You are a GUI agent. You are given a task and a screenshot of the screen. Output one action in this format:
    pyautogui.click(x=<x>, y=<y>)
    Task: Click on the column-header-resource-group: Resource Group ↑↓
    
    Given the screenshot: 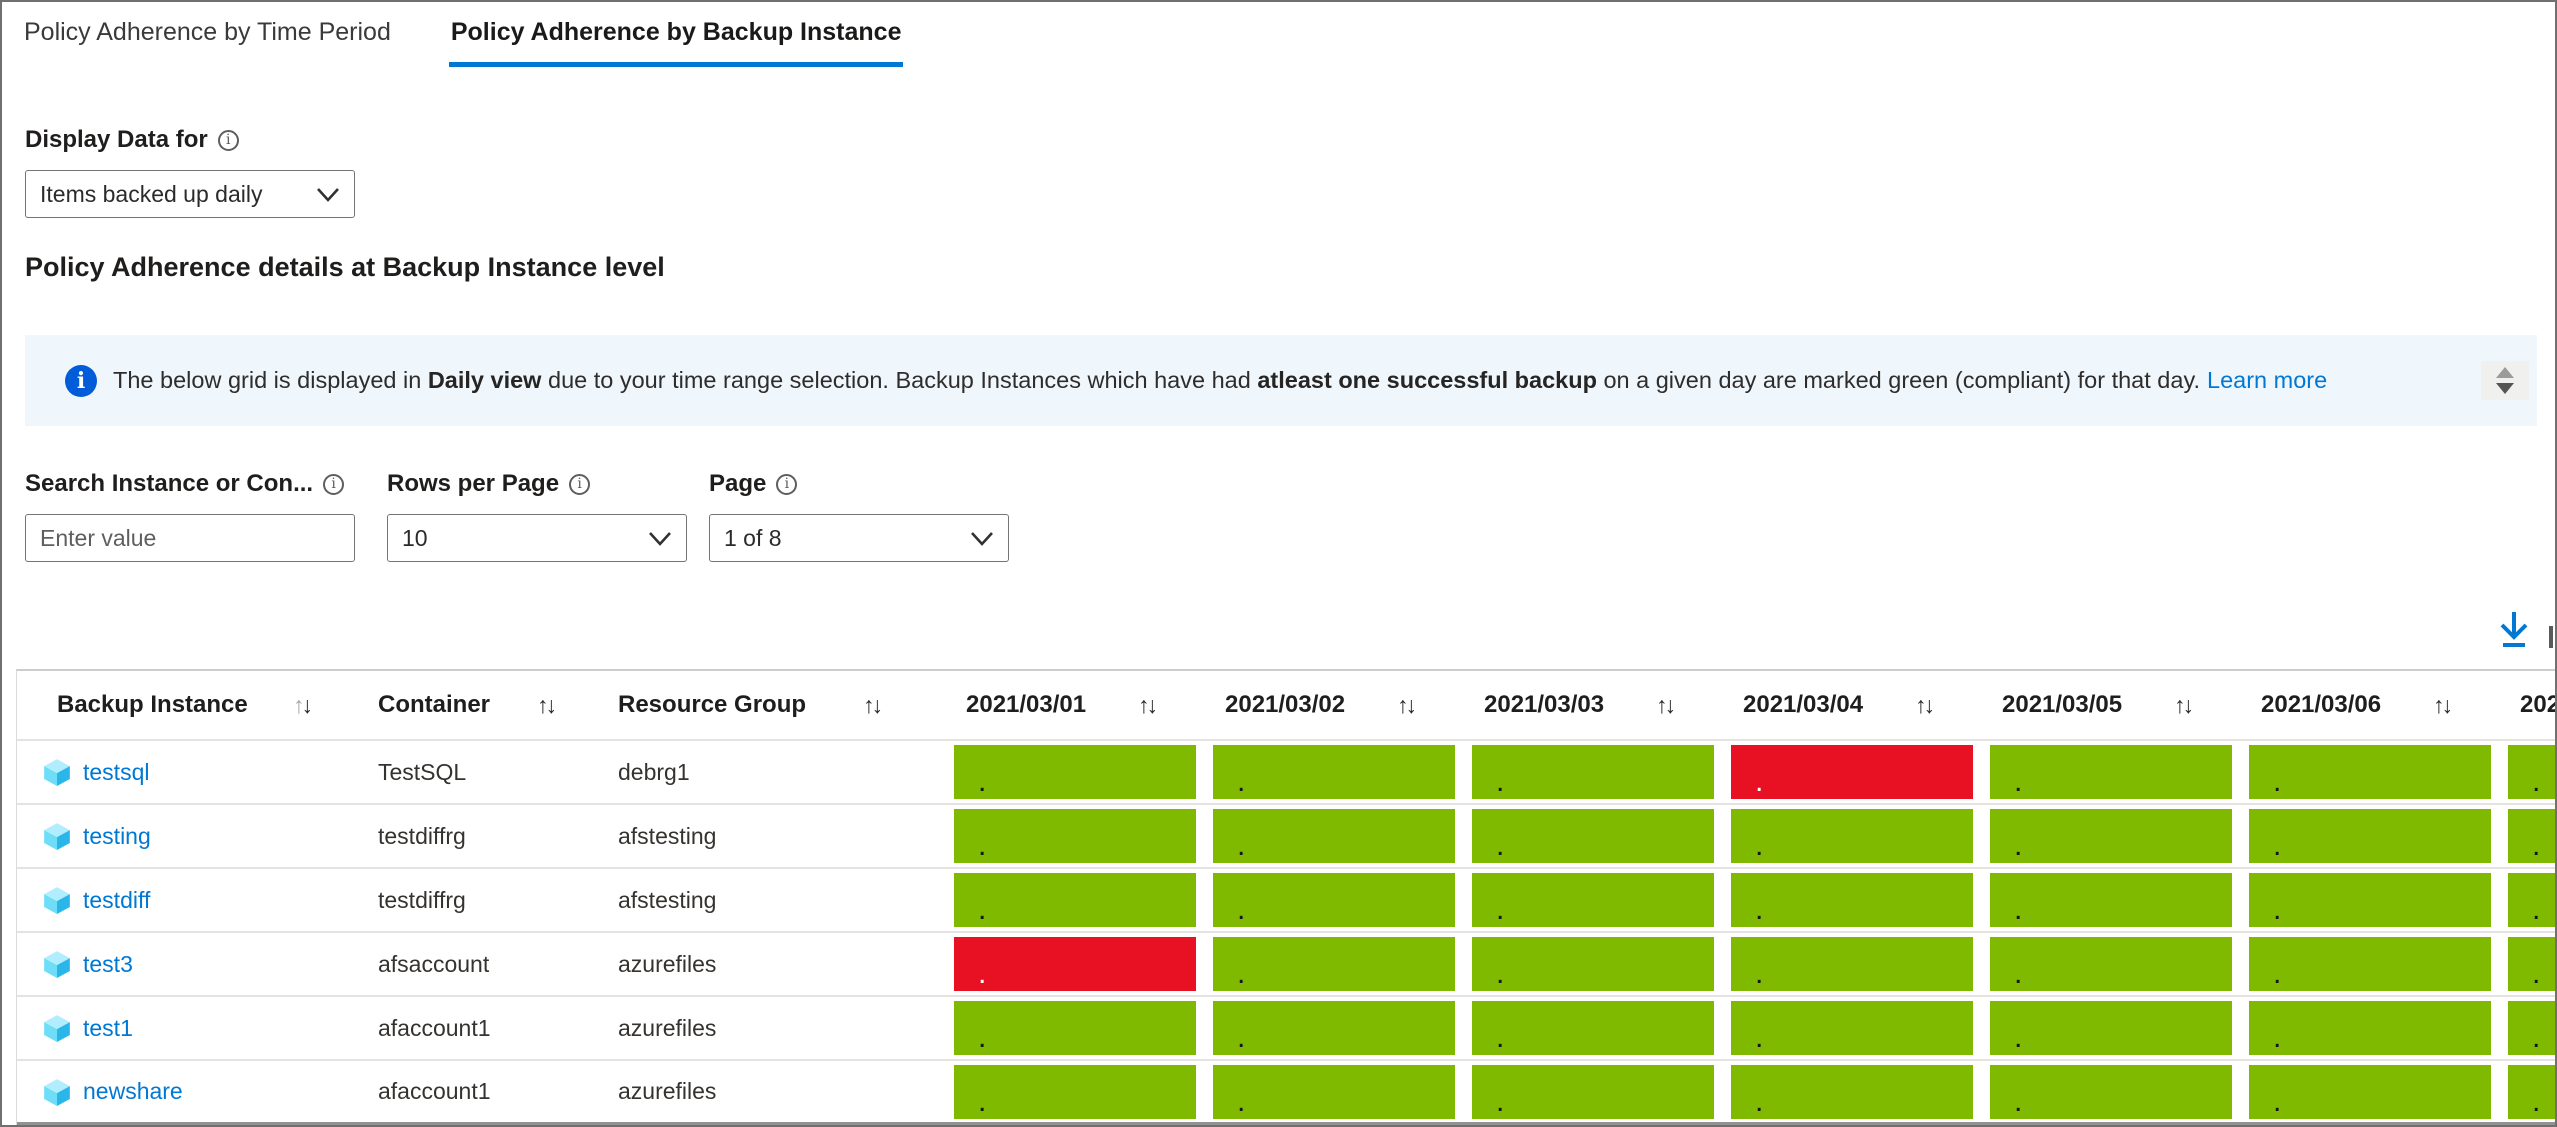 What is the action you would take?
    pyautogui.click(x=786, y=705)
    